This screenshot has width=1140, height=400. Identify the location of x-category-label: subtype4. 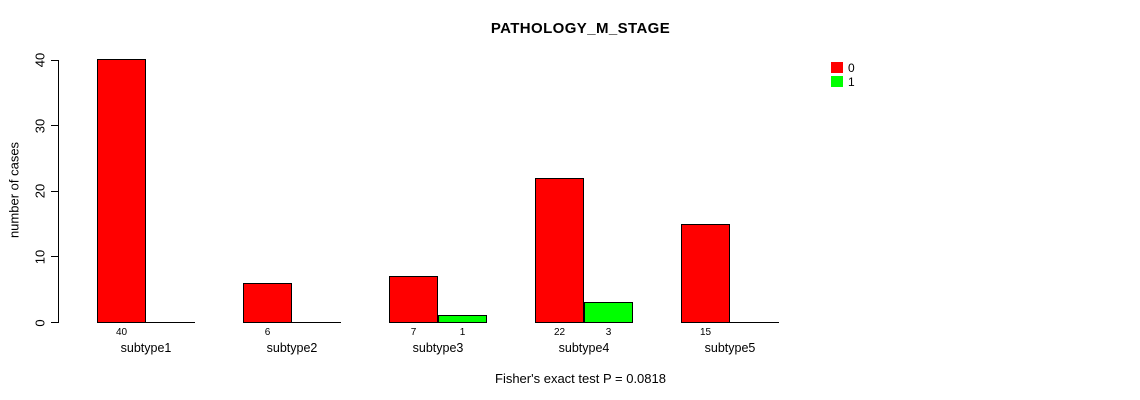
(584, 348).